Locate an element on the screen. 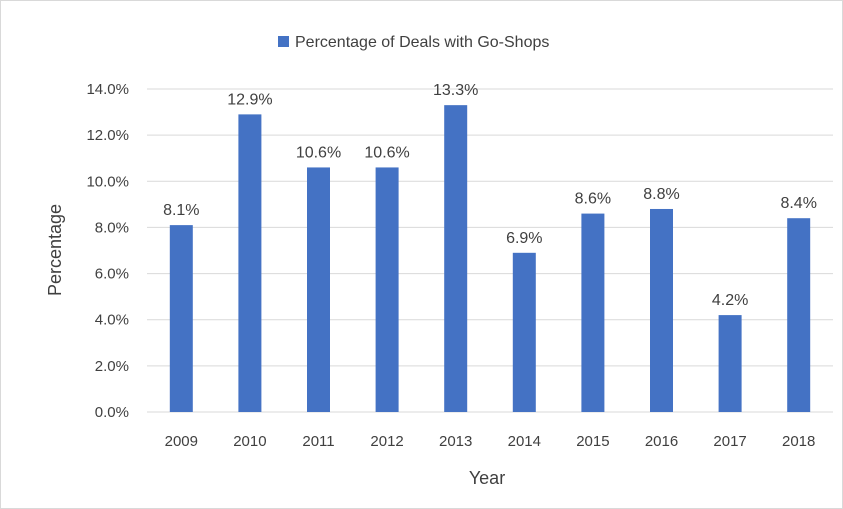 This screenshot has height=509, width=843. x-tick-label: 2018 is located at coordinates (798, 441).